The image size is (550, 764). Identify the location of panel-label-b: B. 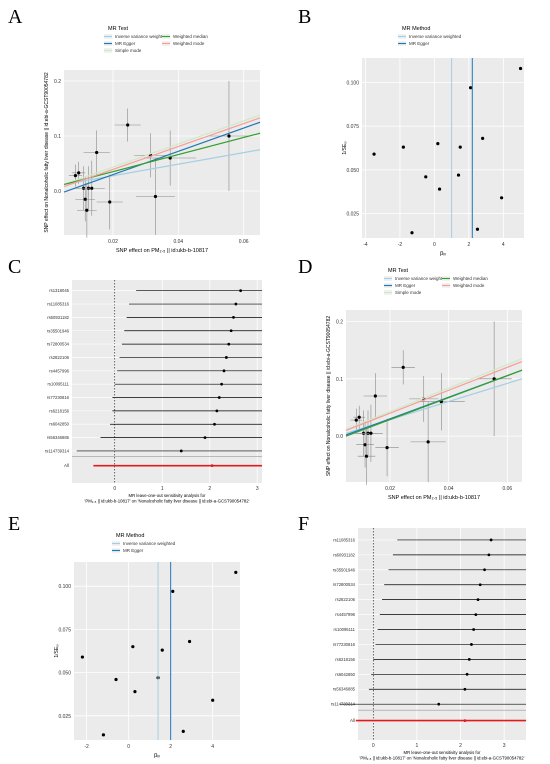
(305, 17).